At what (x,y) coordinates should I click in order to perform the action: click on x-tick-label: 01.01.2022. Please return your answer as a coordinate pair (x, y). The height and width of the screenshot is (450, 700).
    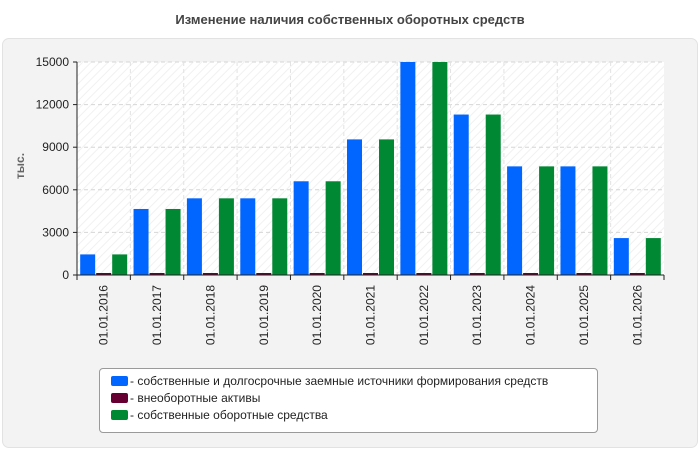
    Looking at the image, I should click on (424, 315).